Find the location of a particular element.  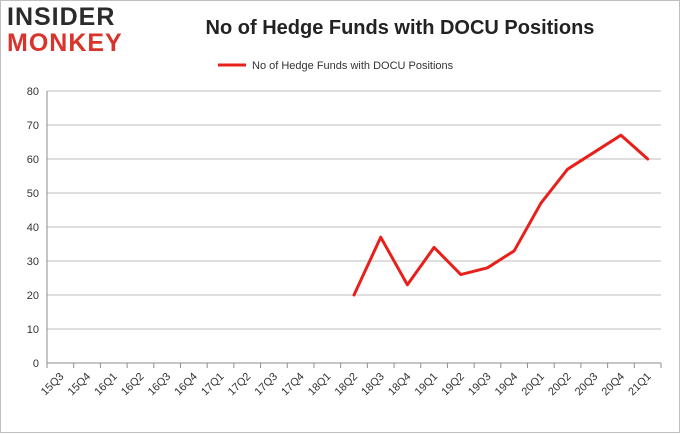

x-tick-label: 20Q2 is located at coordinates (560, 385).